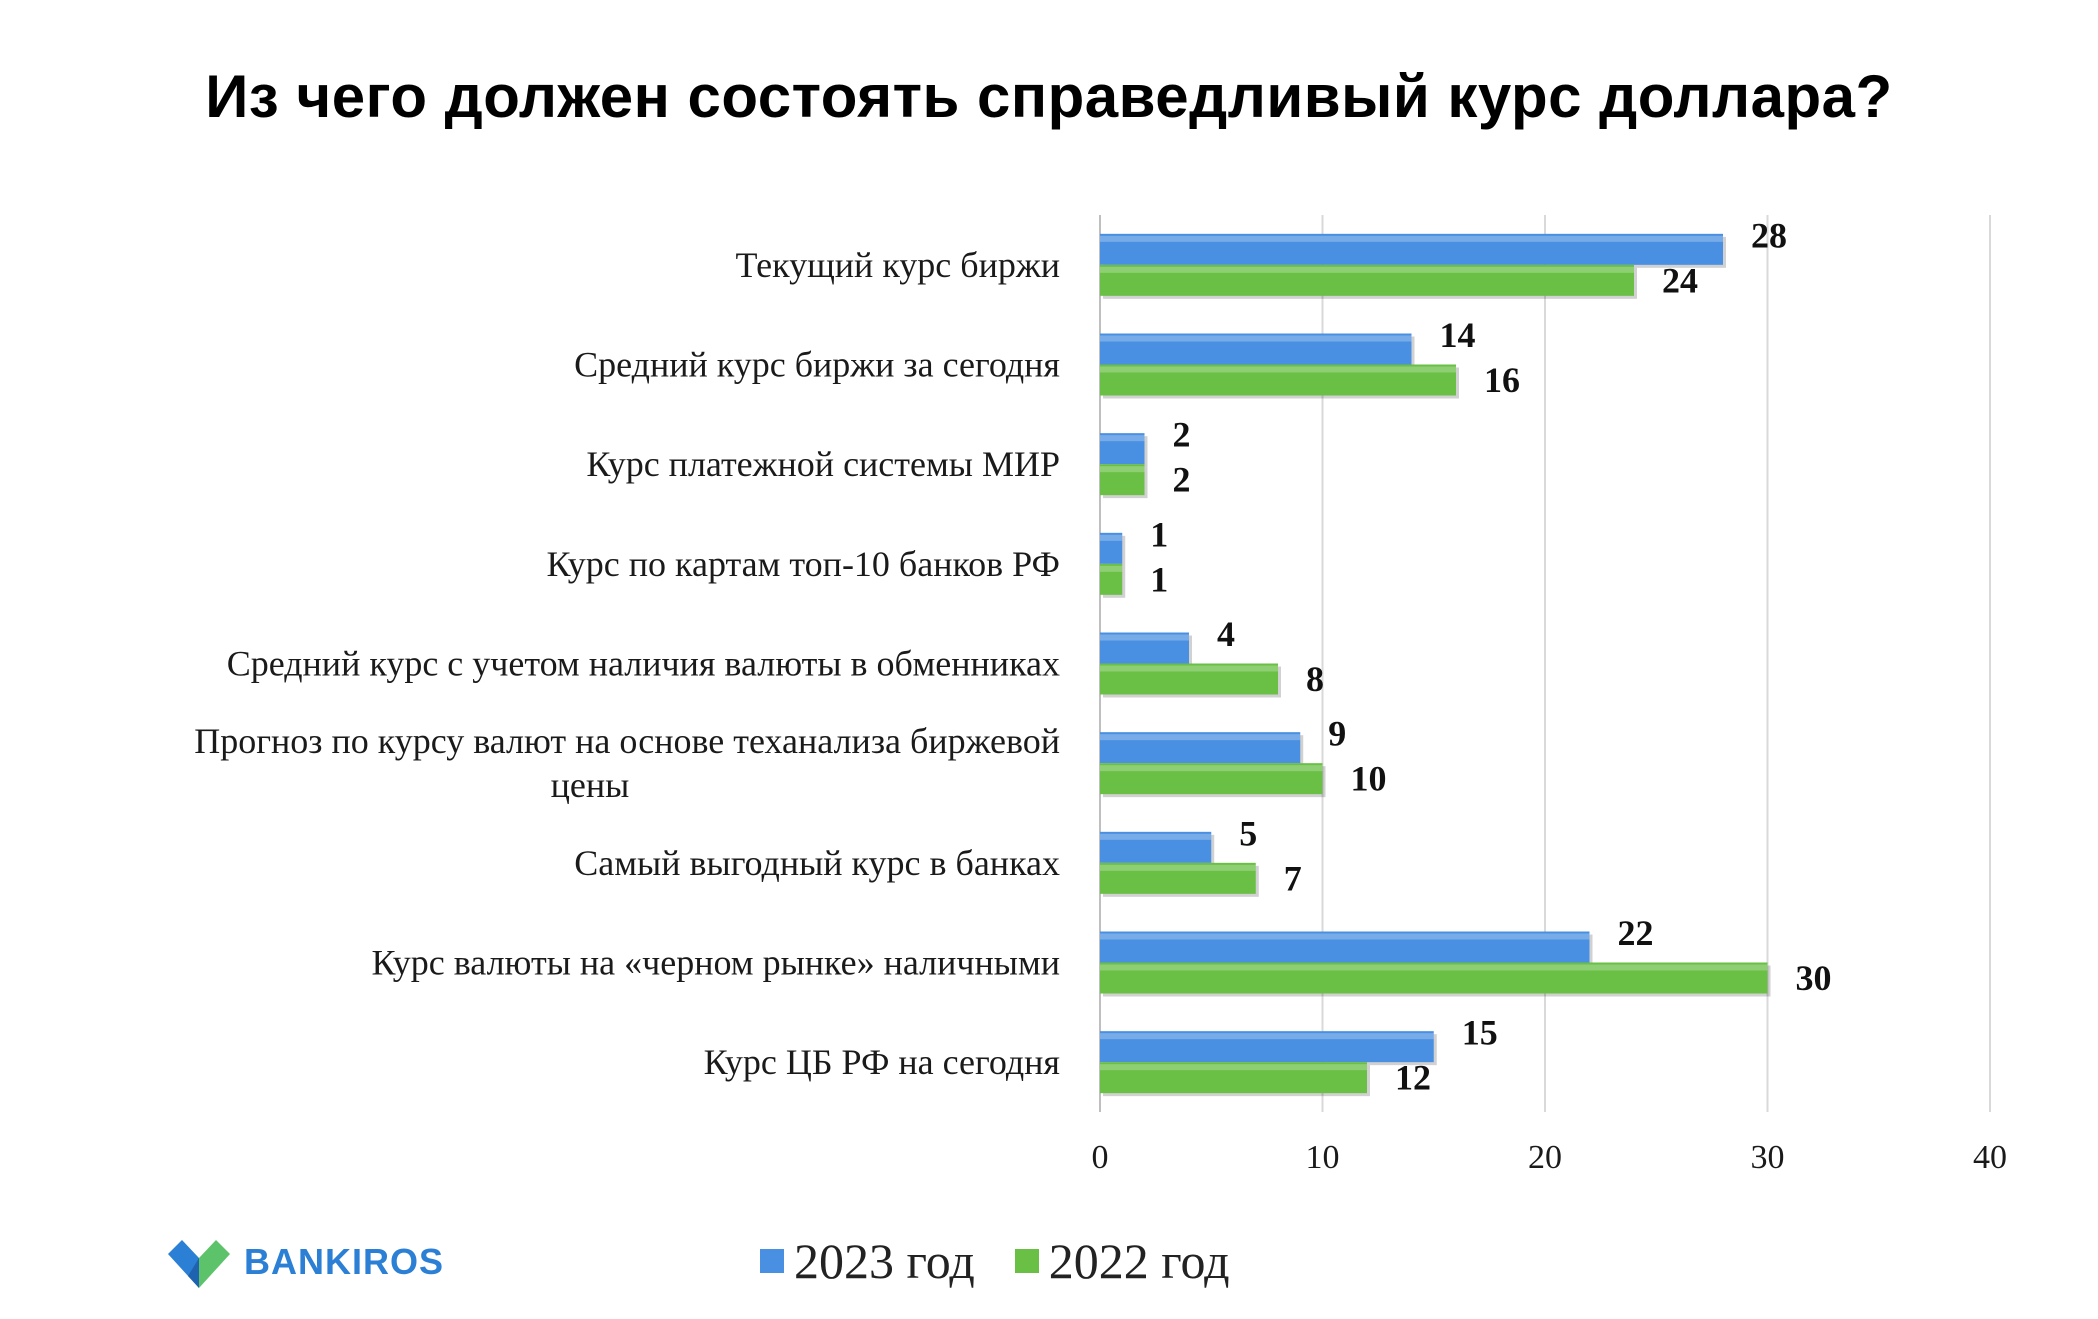 This screenshot has width=2098, height=1319. I want to click on category-label: Курс ЦБ РФ на сегодня, so click(882, 1062).